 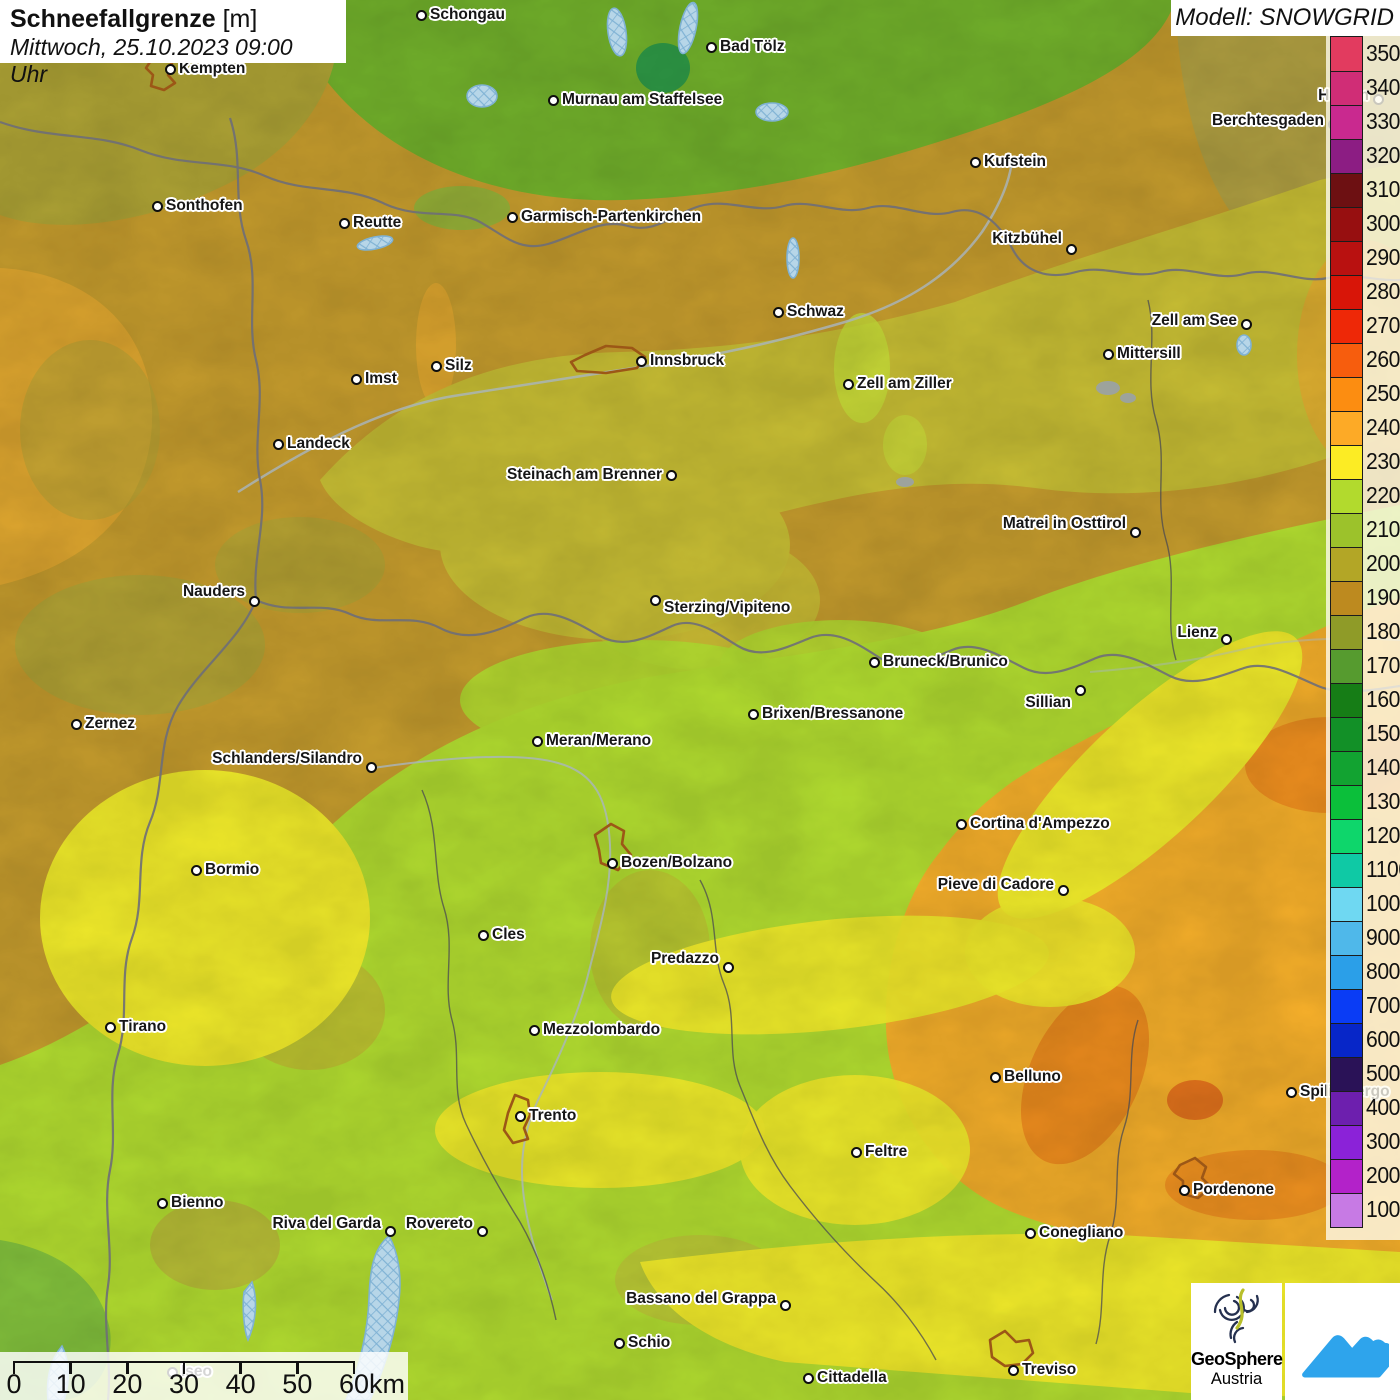 I want to click on lake-idro, so click(x=249, y=1311).